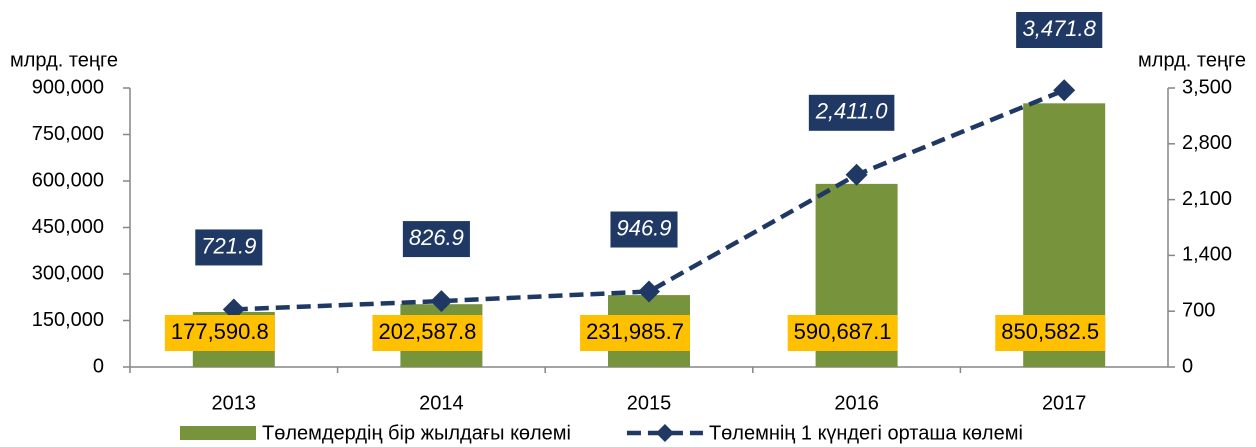 The image size is (1256, 447). I want to click on legend-marker, so click(664, 433).